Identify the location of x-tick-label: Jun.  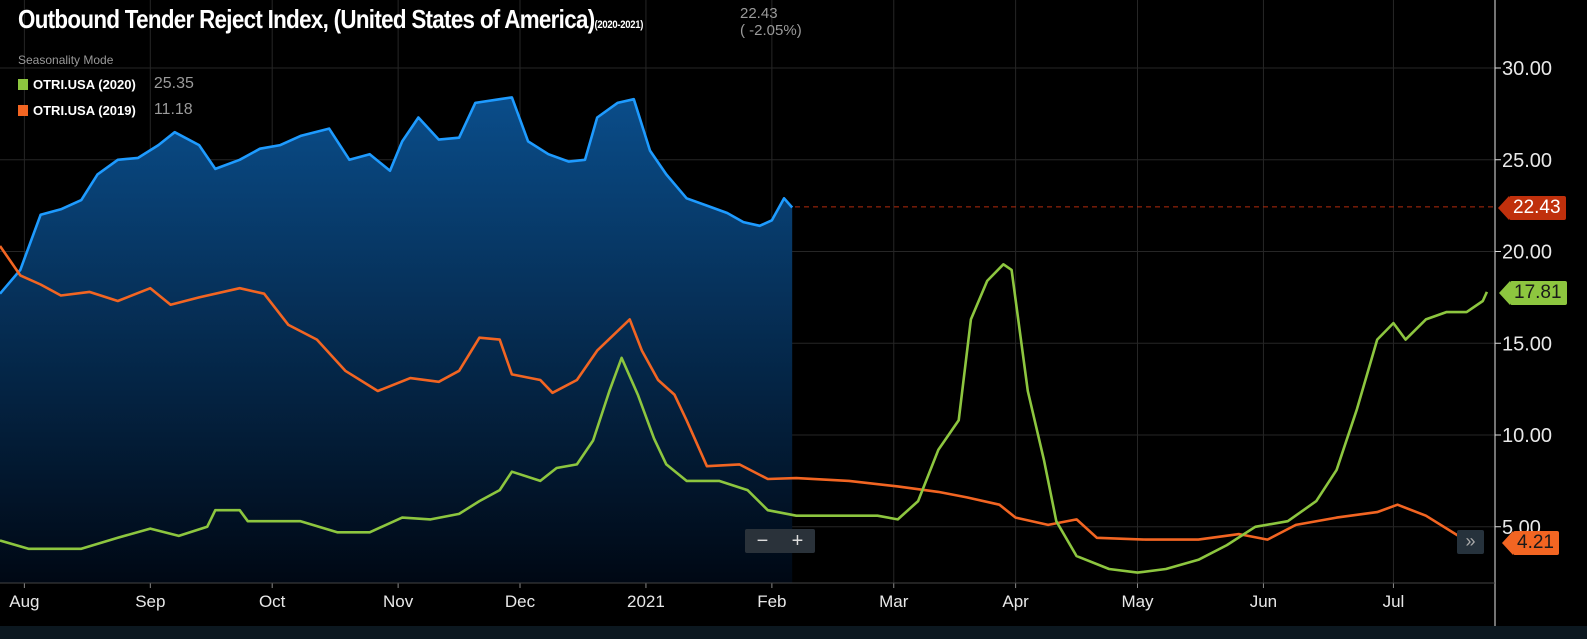
(1263, 601).